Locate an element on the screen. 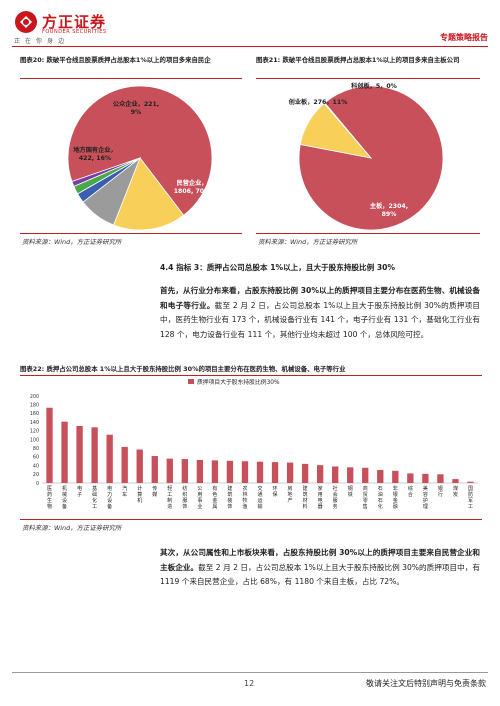  figure21-rule is located at coordinates (368, 78).